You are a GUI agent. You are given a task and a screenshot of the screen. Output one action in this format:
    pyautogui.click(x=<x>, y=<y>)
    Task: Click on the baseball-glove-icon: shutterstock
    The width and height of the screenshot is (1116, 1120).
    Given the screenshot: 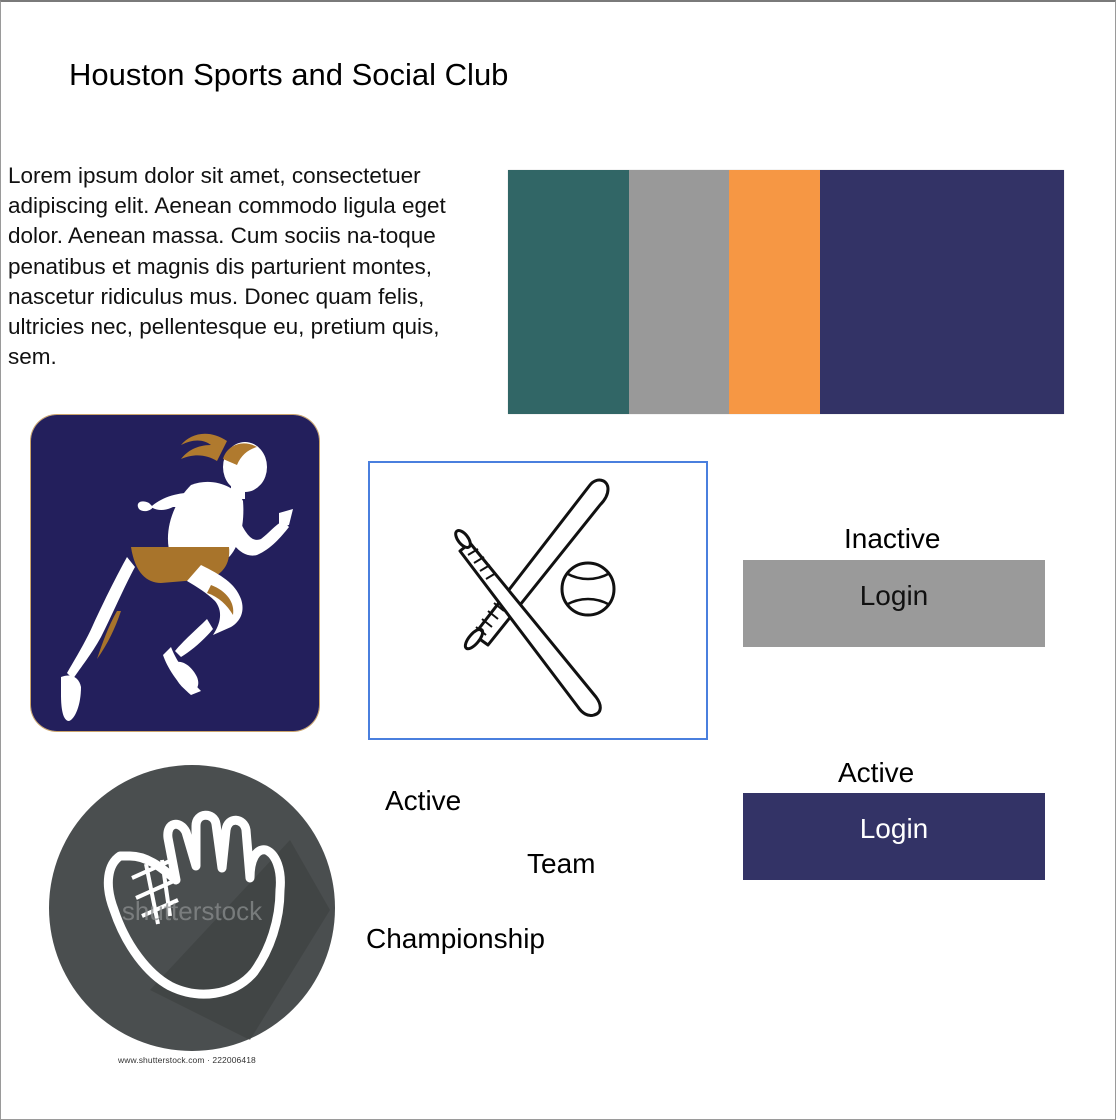 What is the action you would take?
    pyautogui.click(x=192, y=910)
    